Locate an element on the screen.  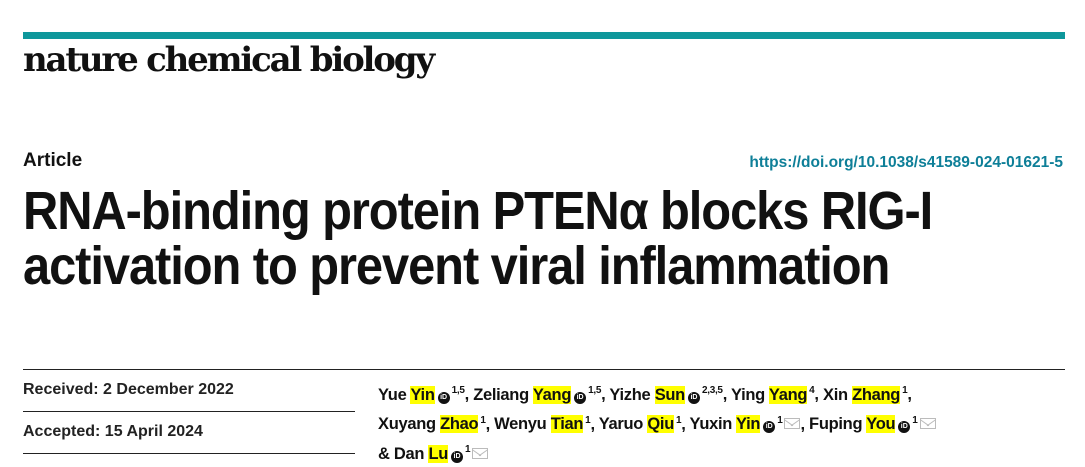
journal-logo: nature chemical biology is located at coordinates (229, 60).